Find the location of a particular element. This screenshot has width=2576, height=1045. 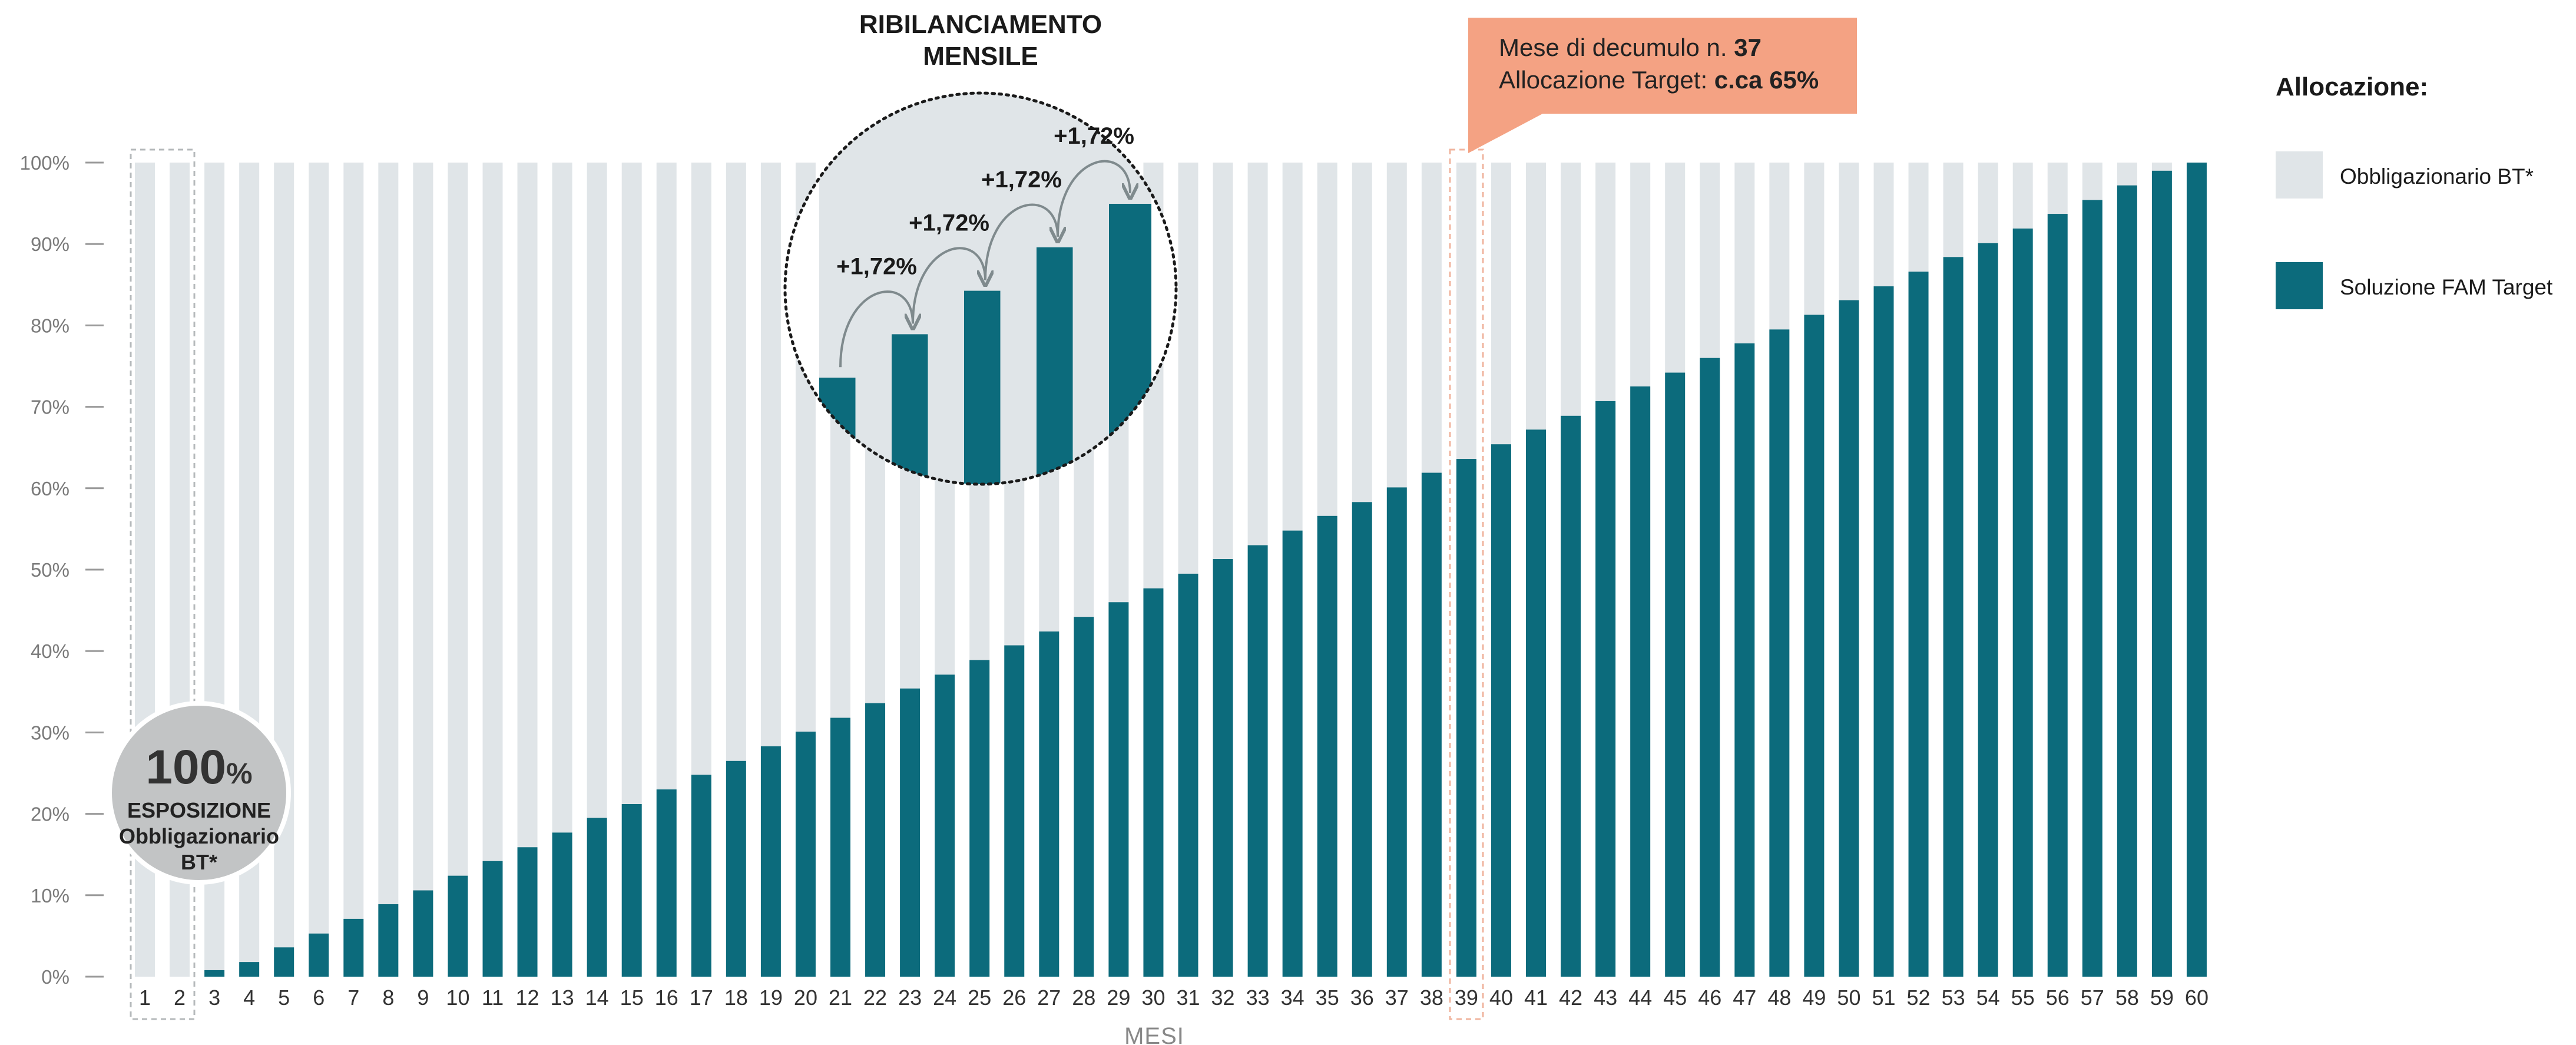

x-tick-label: 24 is located at coordinates (944, 998).